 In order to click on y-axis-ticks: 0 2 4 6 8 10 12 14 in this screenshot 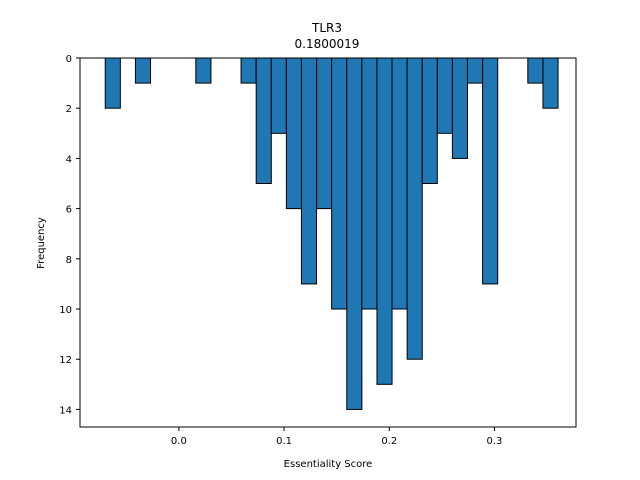, I will do `click(69, 235)`.